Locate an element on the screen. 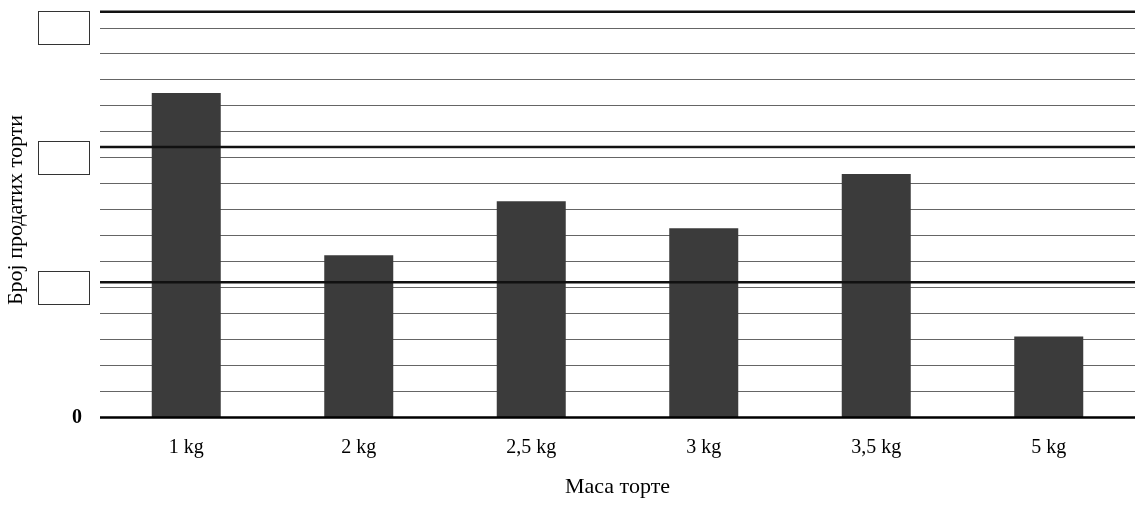 The image size is (1141, 514). x-tick-label: 2,5 kg is located at coordinates (531, 446).